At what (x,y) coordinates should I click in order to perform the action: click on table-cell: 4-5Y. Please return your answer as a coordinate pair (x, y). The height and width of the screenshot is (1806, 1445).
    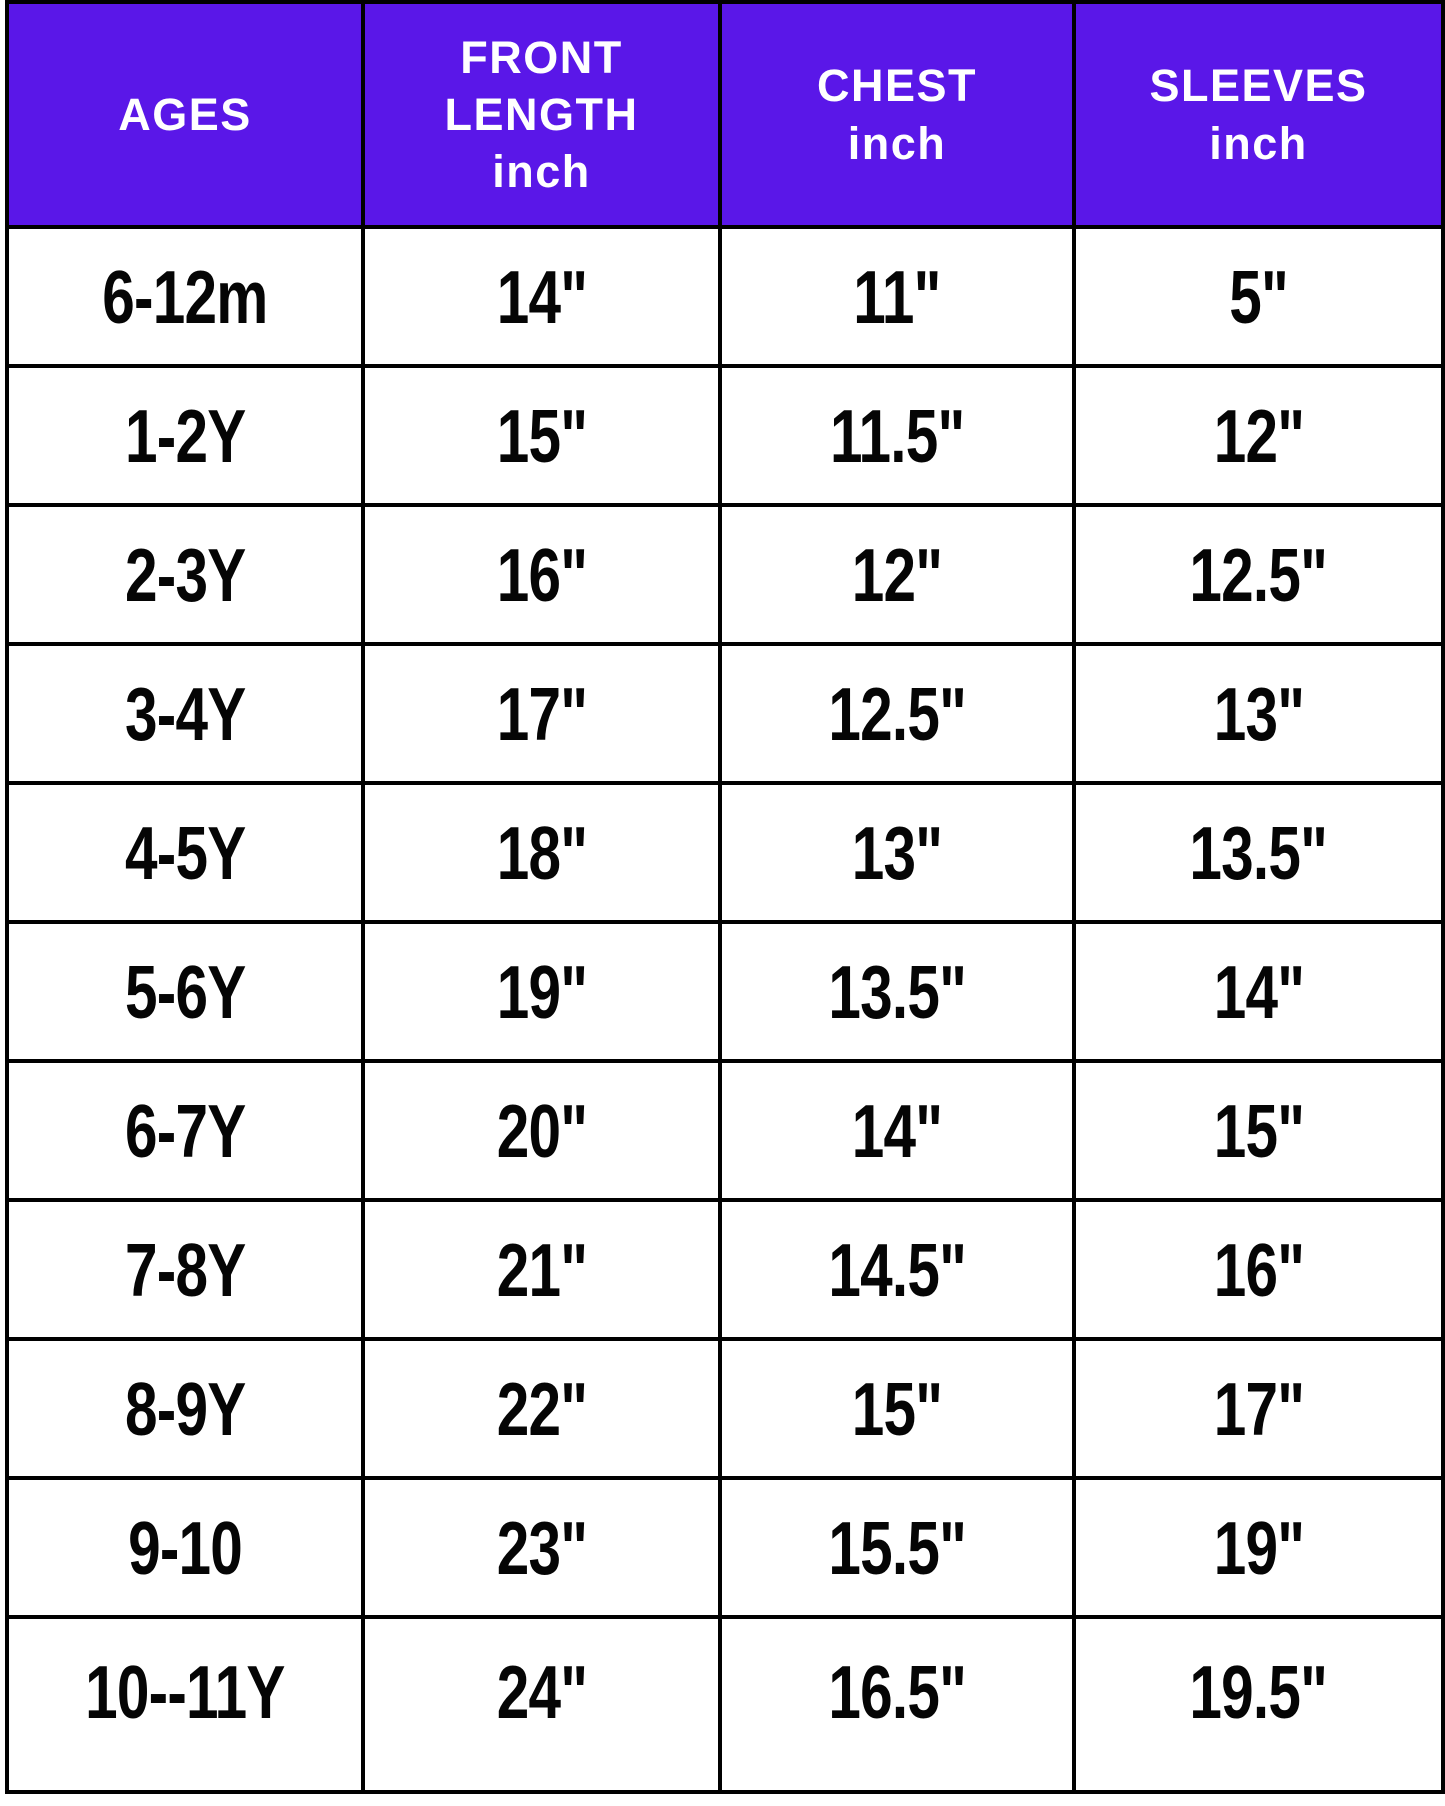
    Looking at the image, I should click on (185, 852).